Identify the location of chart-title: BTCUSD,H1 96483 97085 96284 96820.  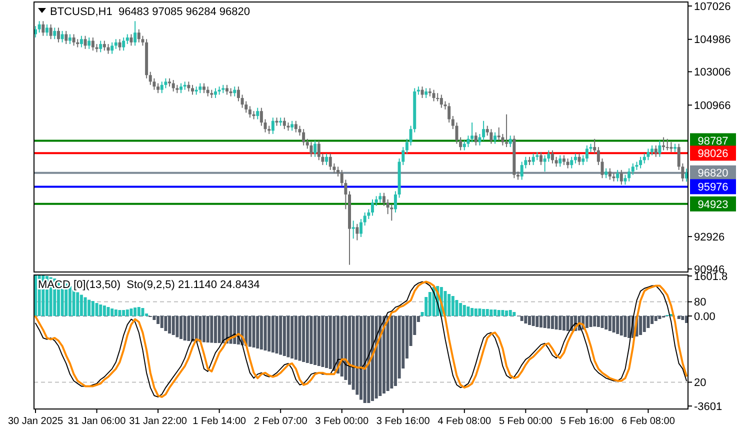
(150, 12).